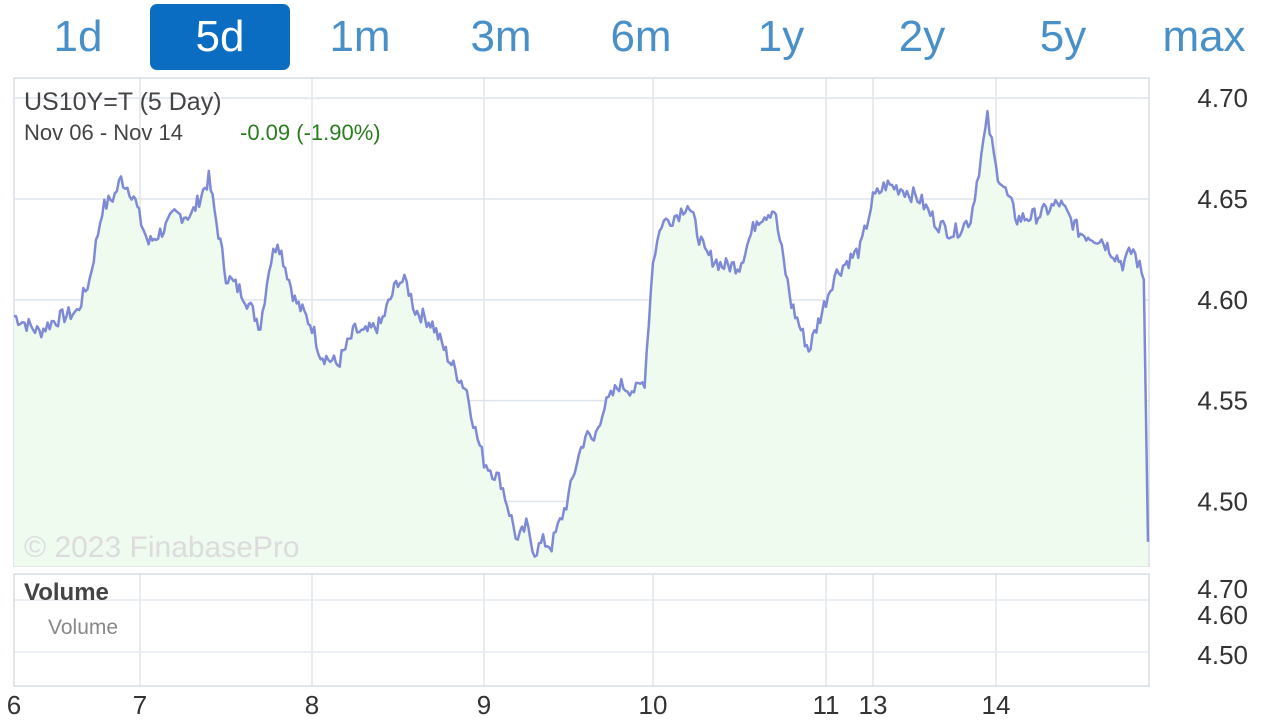  I want to click on volume-panel-border, so click(581, 630).